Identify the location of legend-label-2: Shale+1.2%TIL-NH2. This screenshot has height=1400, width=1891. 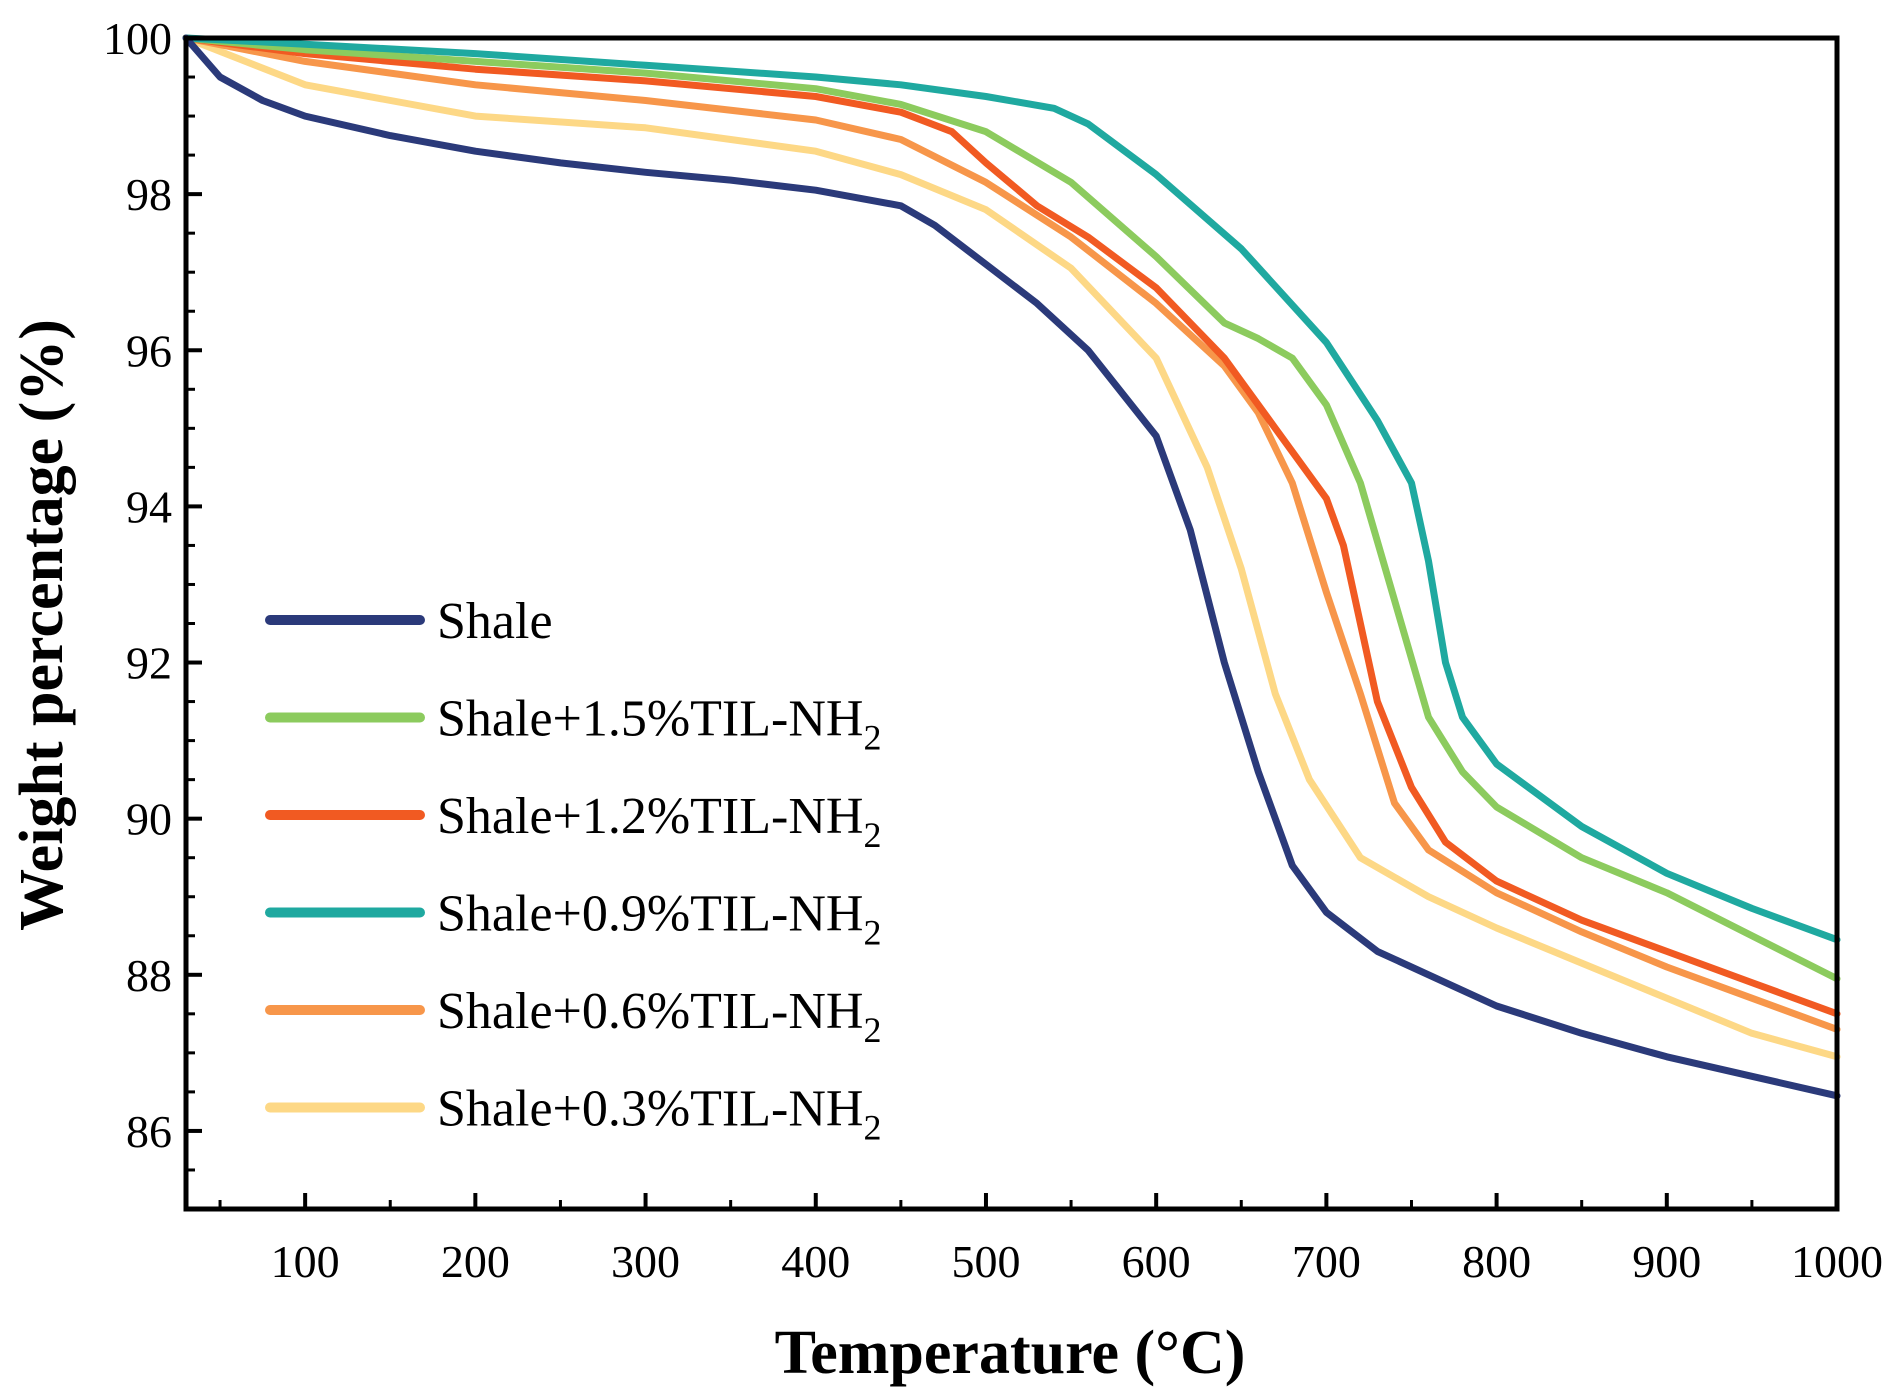
(659, 821).